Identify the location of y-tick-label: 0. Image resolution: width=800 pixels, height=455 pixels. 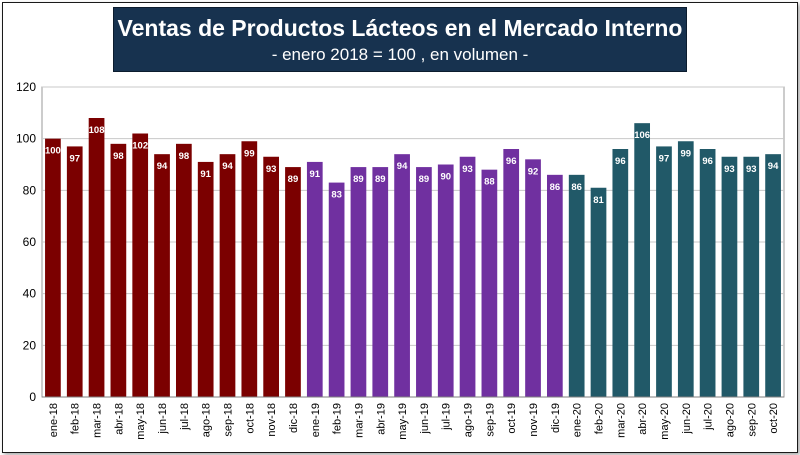
(32, 397).